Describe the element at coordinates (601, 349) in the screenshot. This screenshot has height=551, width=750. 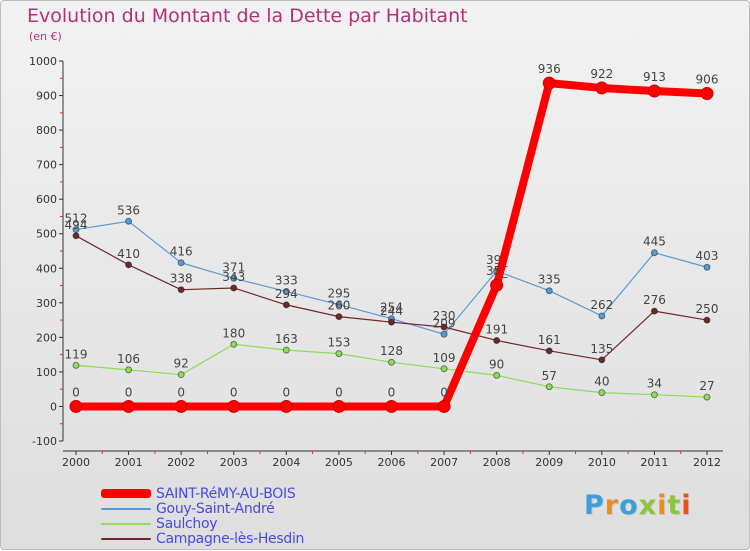
I see `data-label-campagne-les-hesdin: 135` at that location.